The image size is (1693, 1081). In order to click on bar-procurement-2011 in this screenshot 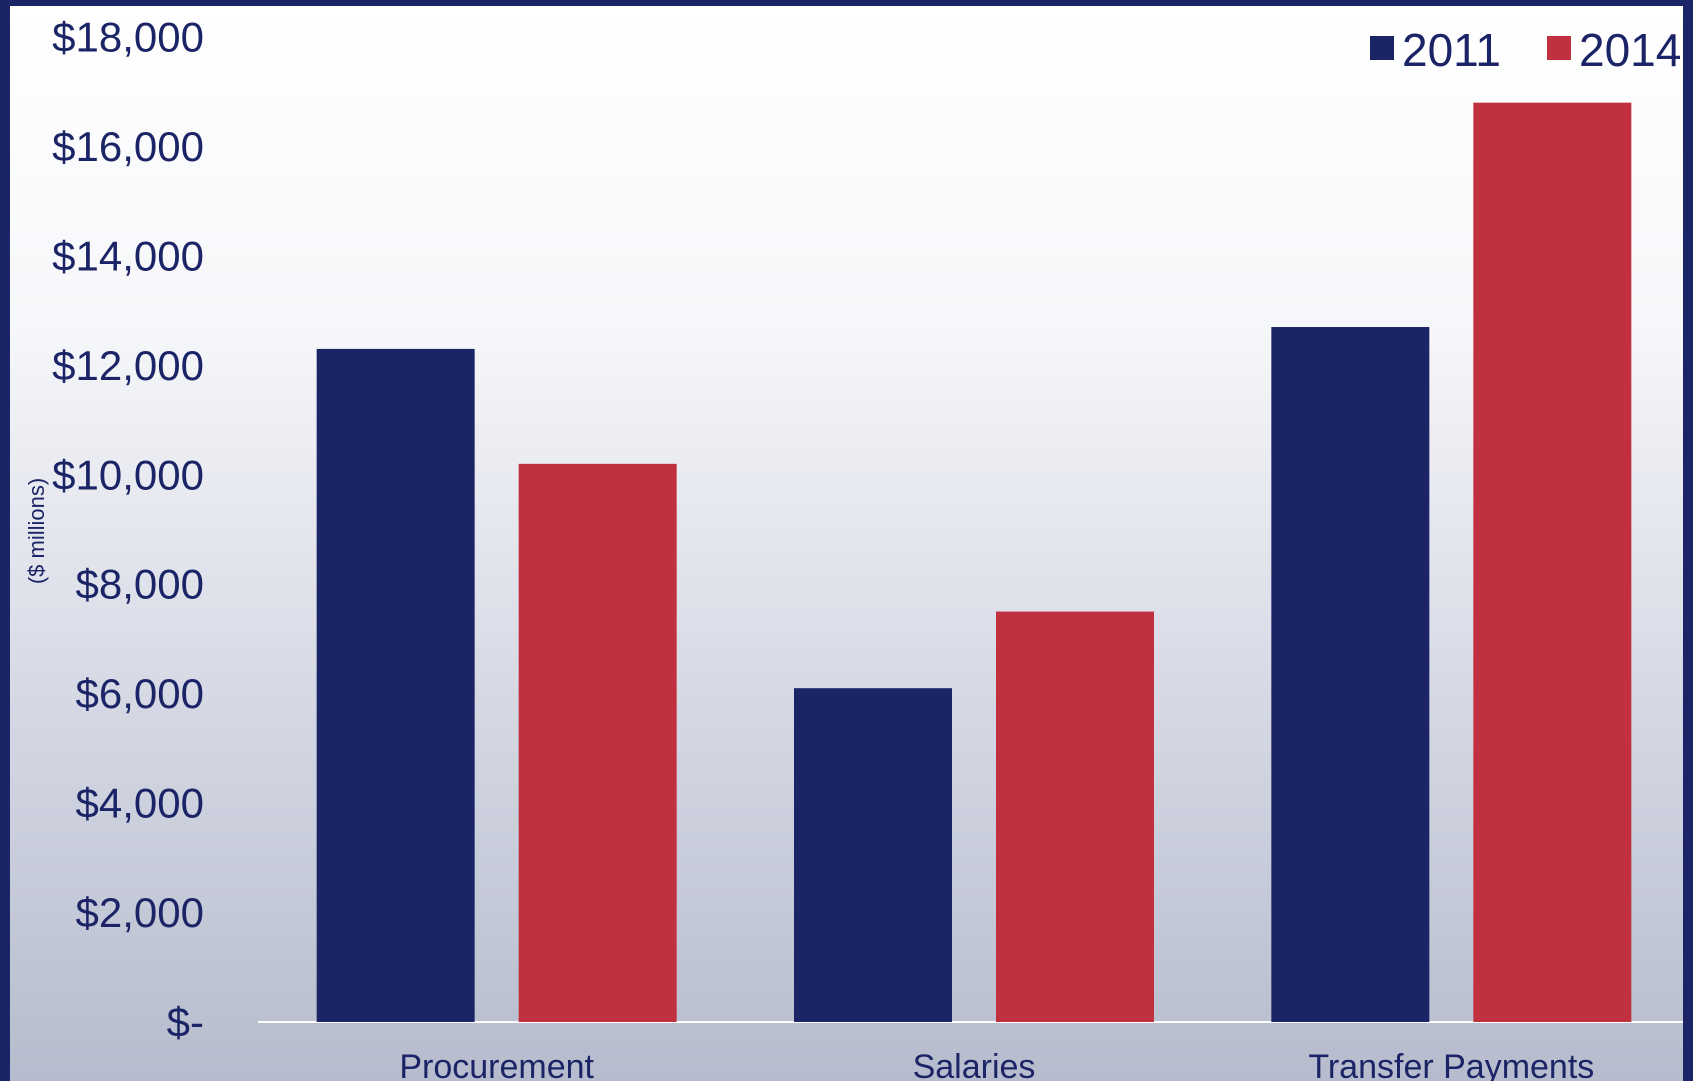, I will do `click(395, 685)`.